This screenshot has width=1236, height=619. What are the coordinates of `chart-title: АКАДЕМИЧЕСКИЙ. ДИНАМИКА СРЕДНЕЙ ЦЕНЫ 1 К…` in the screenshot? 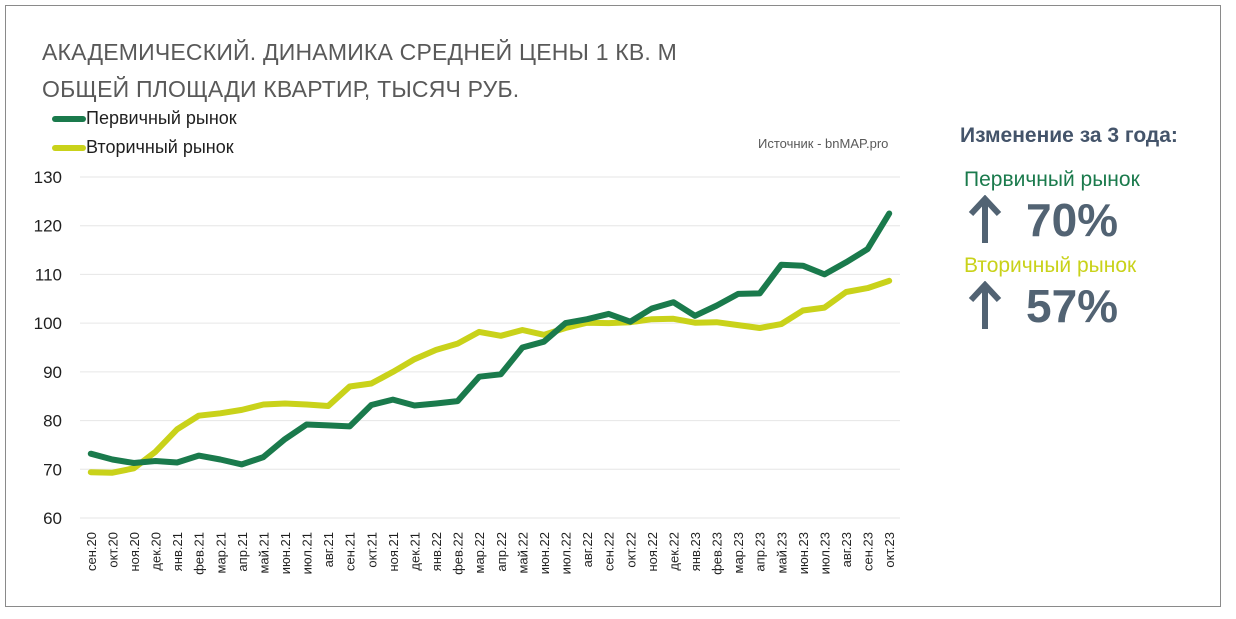 It's located at (359, 71).